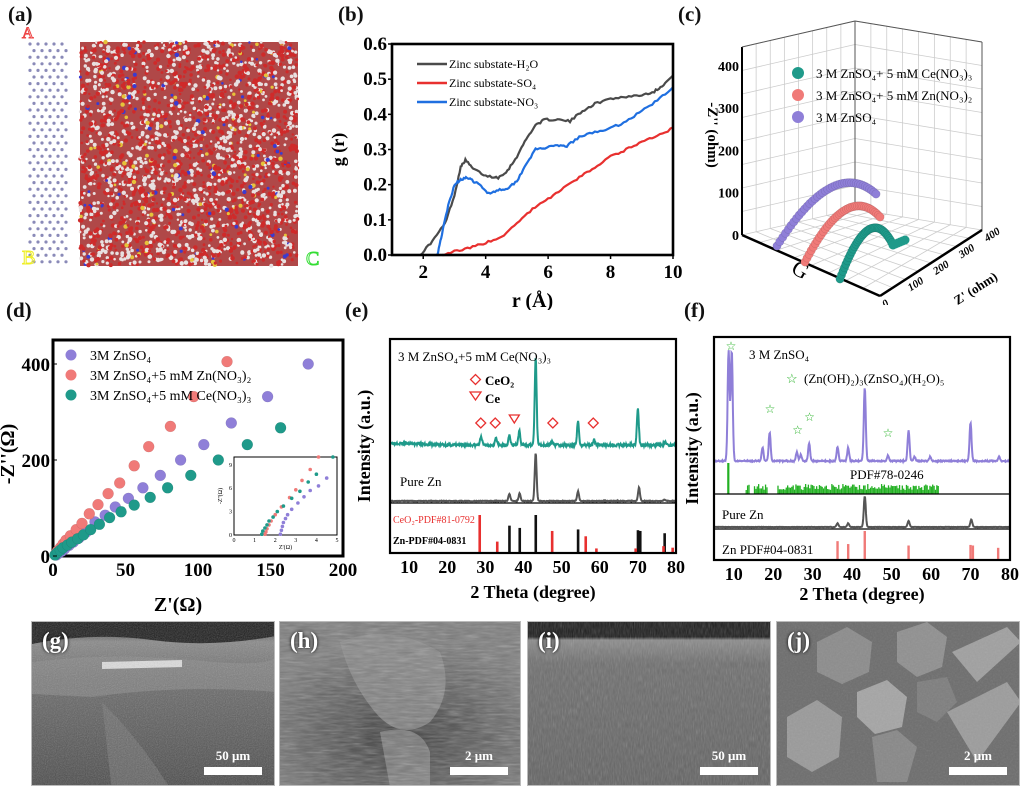  I want to click on phase-ref-stick-major, so click(728, 478).